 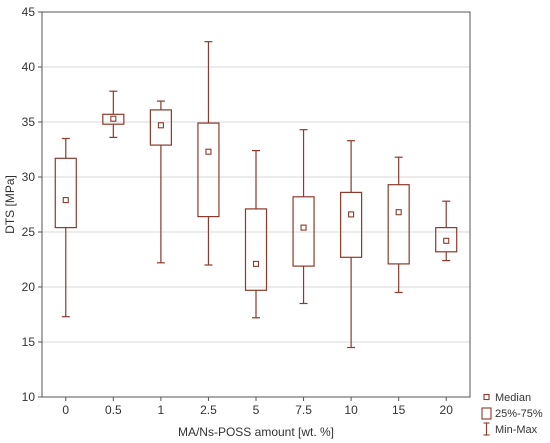 What do you see at coordinates (208, 410) in the screenshot?
I see `x-tick-label: 2.5` at bounding box center [208, 410].